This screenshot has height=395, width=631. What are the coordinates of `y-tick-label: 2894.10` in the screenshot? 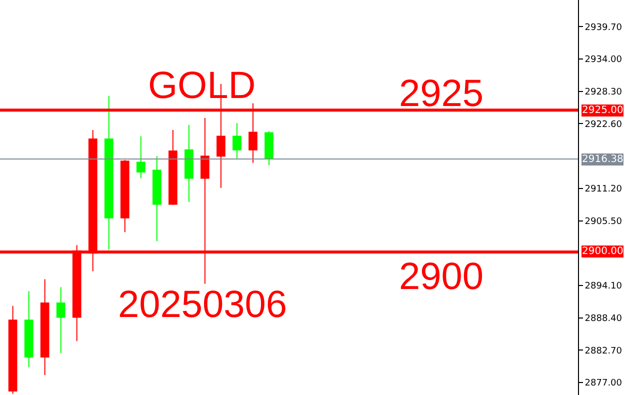 It's located at (603, 287).